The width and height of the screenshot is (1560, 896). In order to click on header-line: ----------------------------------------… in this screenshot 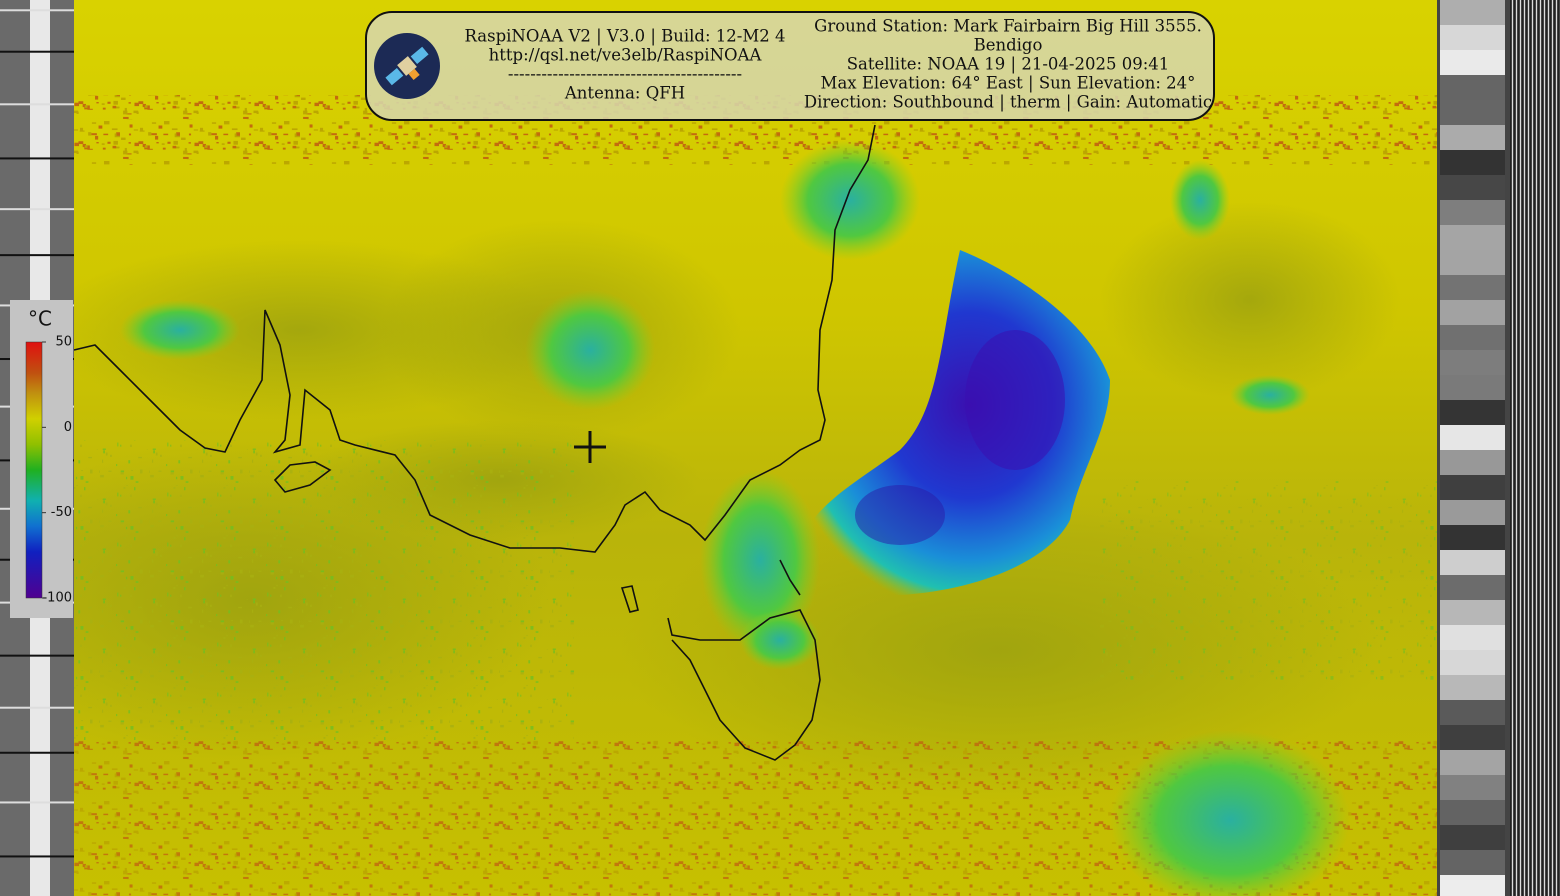, I will do `click(625, 74)`.